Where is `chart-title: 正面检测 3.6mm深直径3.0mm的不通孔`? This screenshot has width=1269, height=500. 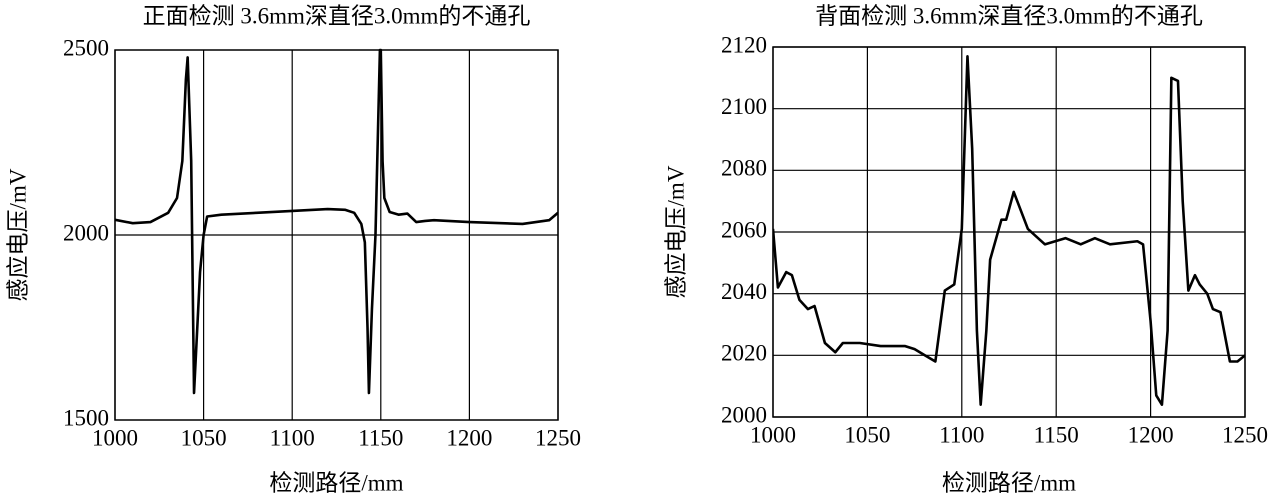 chart-title: 正面检测 3.6mm深直径3.0mm的不通孔 is located at coordinates (337, 15).